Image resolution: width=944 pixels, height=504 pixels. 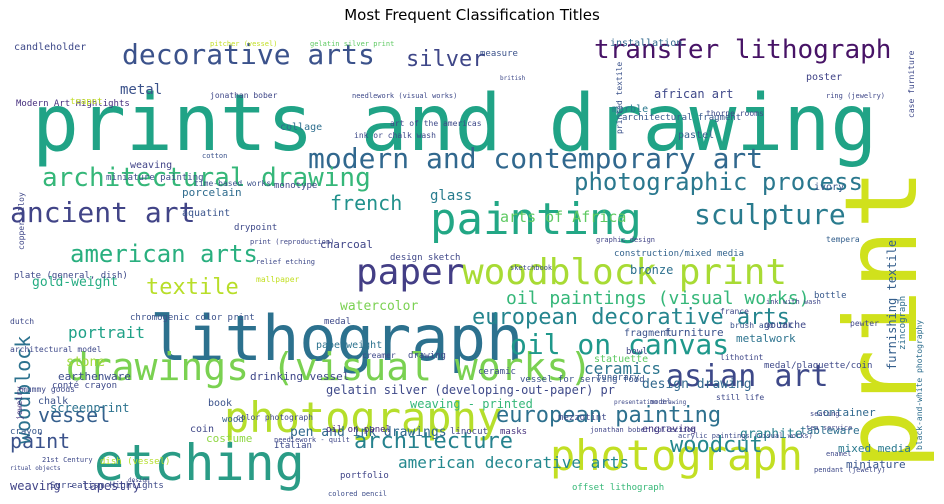 What do you see at coordinates (141, 90) in the screenshot?
I see `word-metal: metal` at bounding box center [141, 90].